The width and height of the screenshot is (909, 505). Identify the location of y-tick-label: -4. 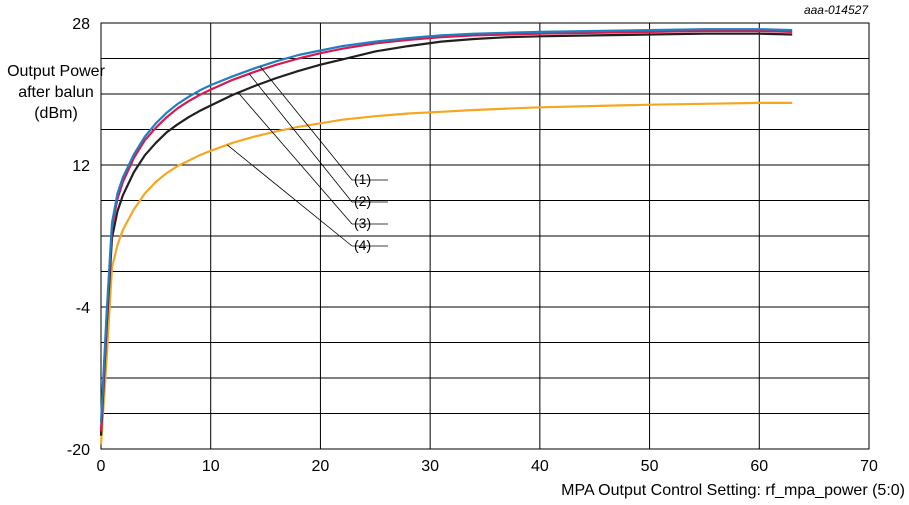
(83, 308).